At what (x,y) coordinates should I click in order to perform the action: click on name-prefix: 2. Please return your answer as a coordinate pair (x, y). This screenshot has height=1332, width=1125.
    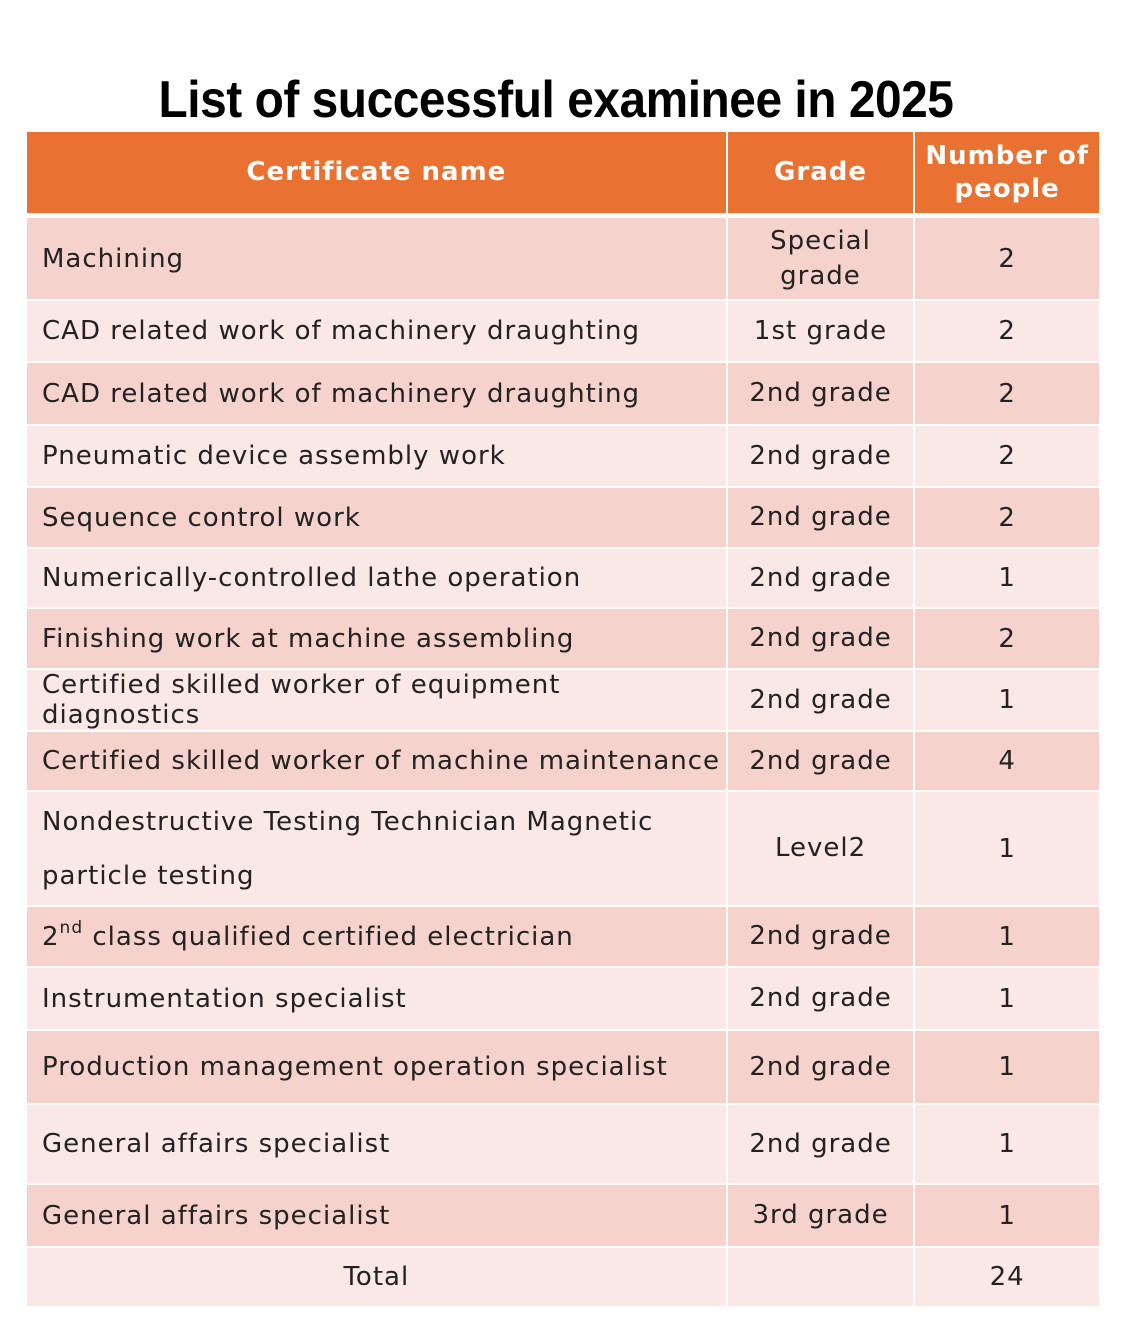
    Looking at the image, I should click on (51, 936).